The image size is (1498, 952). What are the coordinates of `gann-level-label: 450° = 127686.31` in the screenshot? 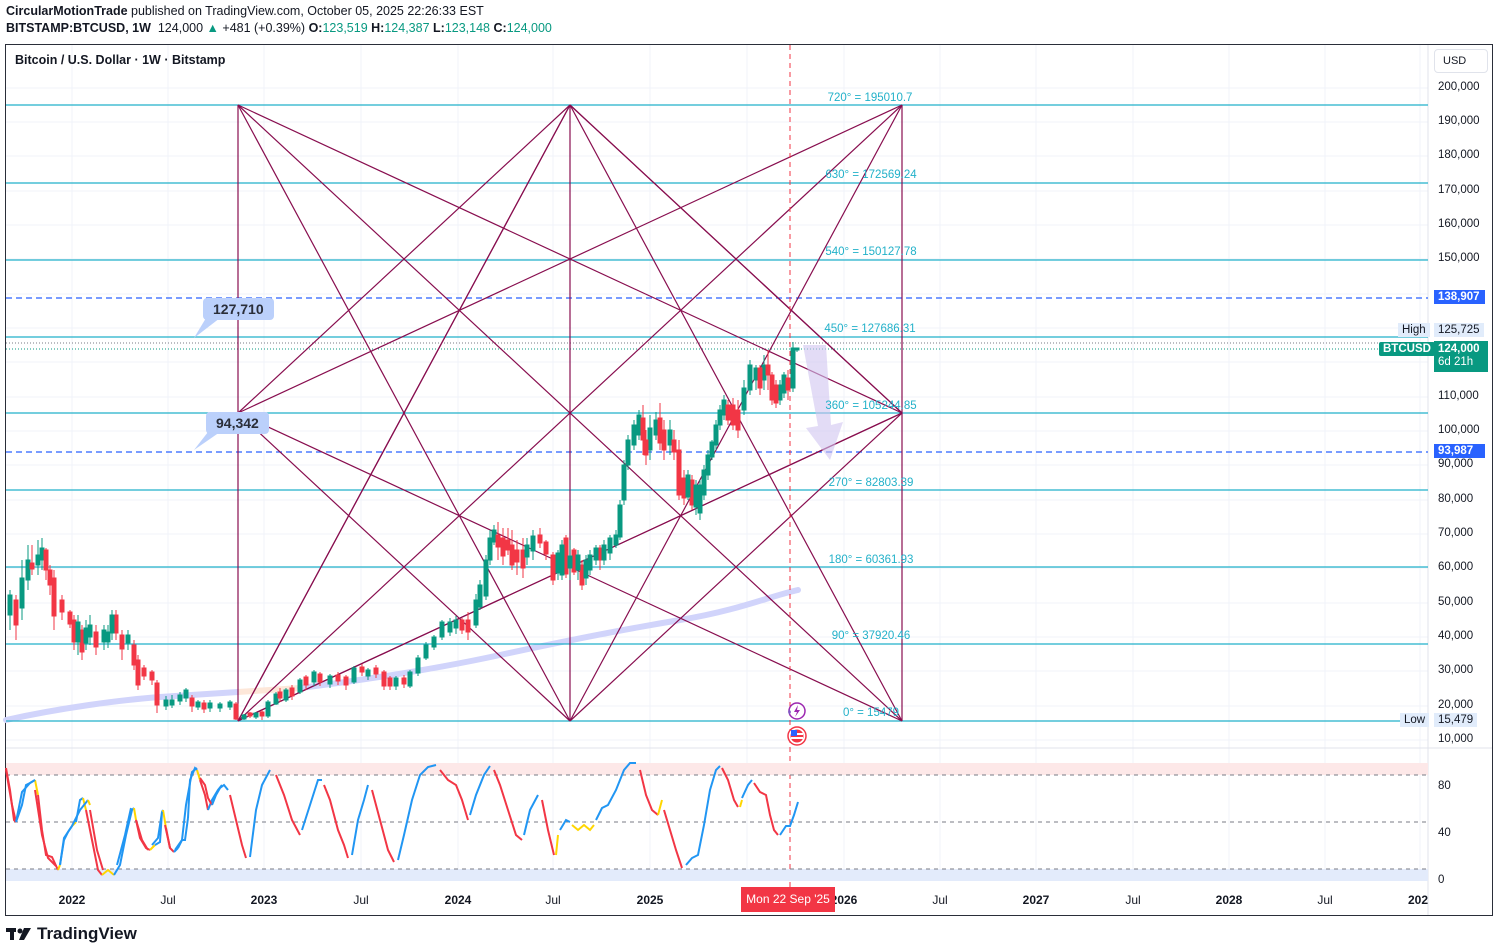 It's located at (870, 329).